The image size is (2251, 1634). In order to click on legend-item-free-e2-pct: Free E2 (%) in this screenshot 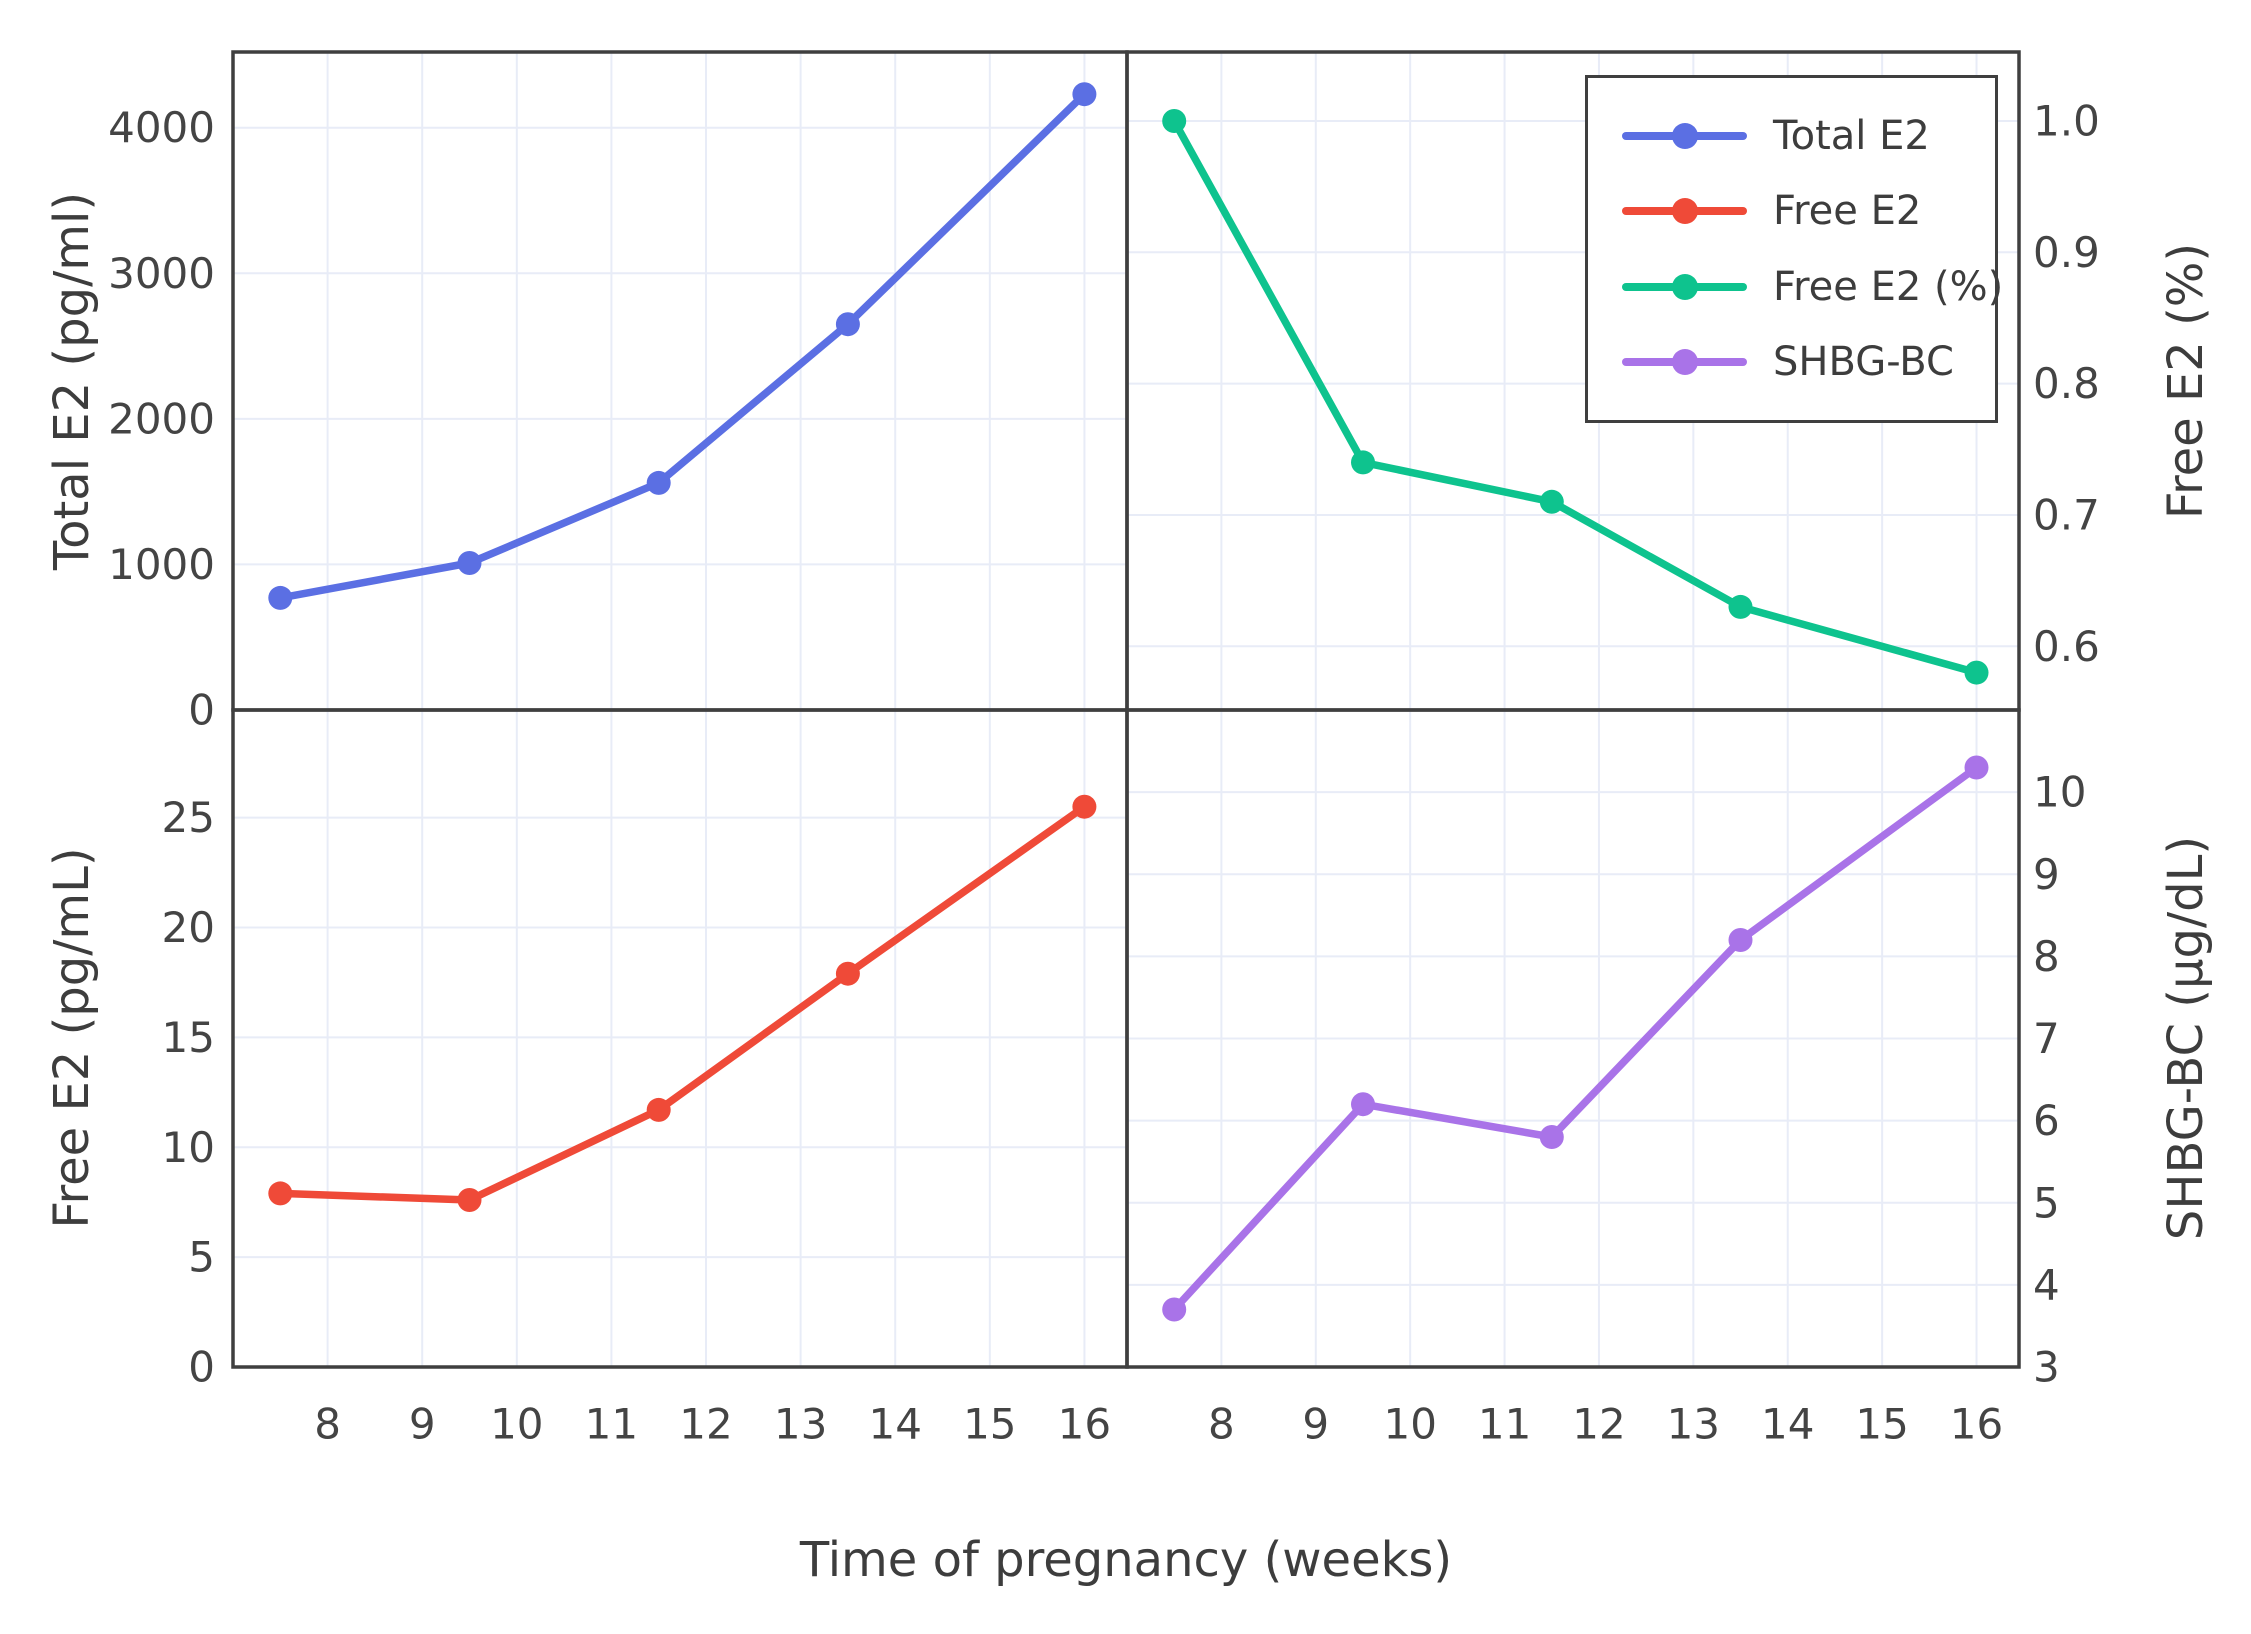, I will do `click(1812, 287)`.